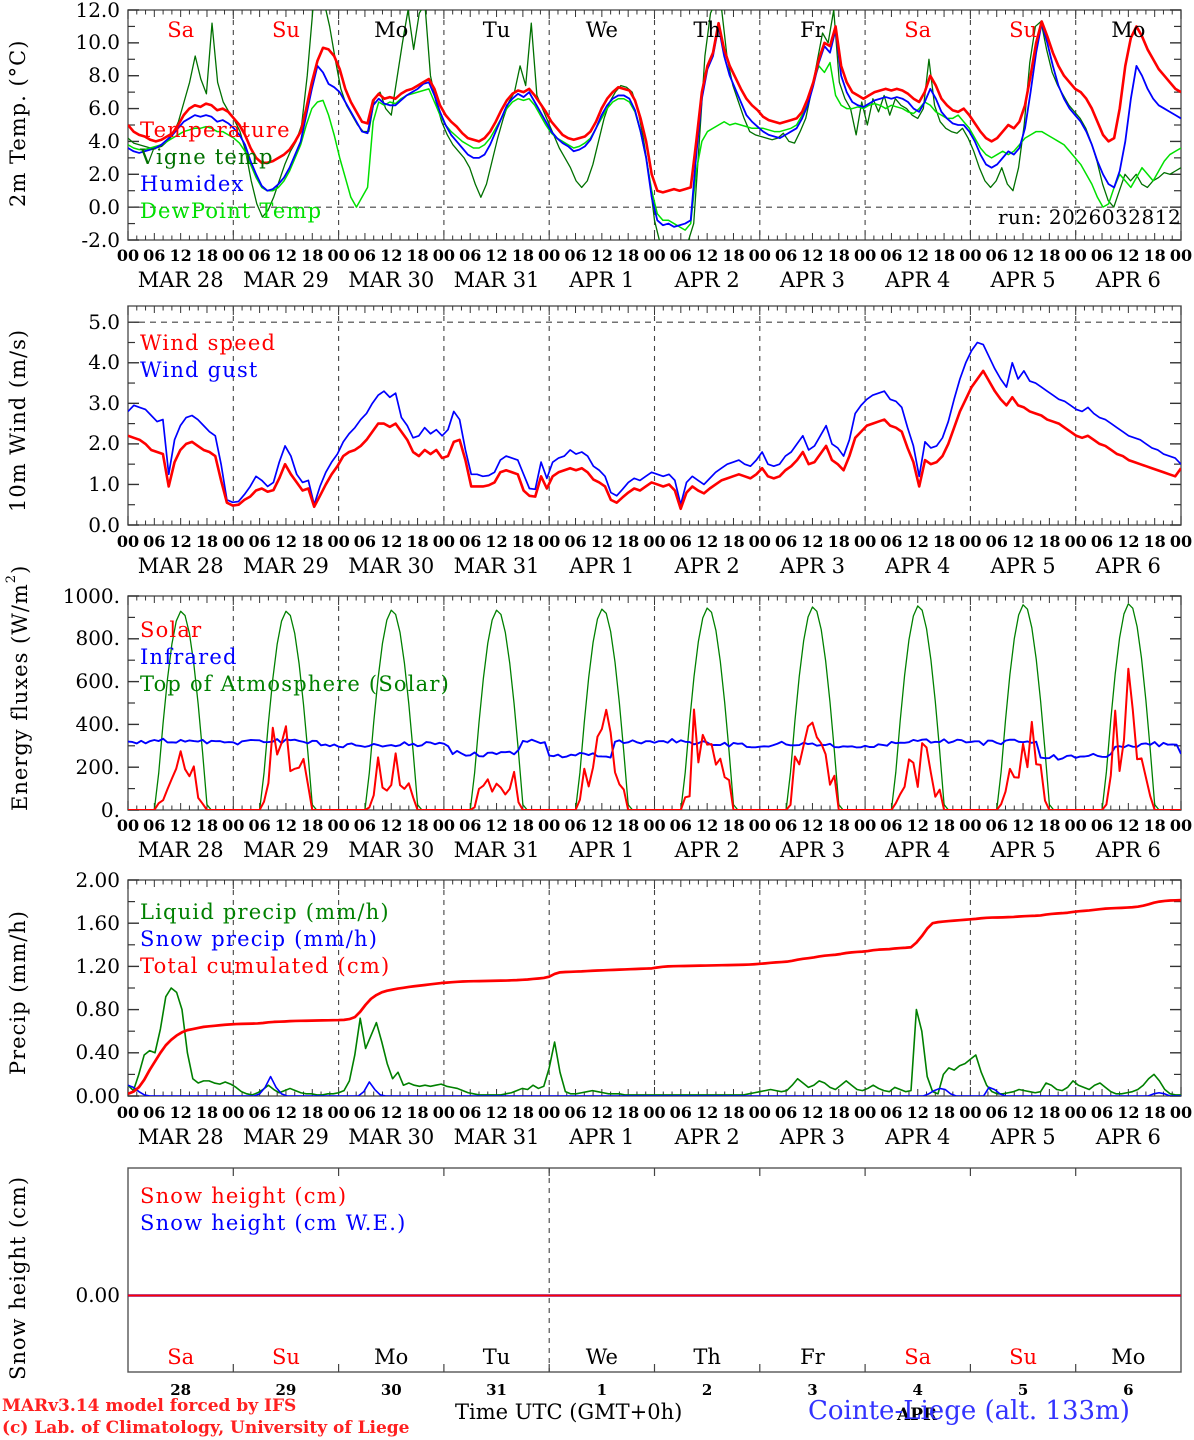  What do you see at coordinates (601, 30) in the screenshot?
I see `day-name-label: We` at bounding box center [601, 30].